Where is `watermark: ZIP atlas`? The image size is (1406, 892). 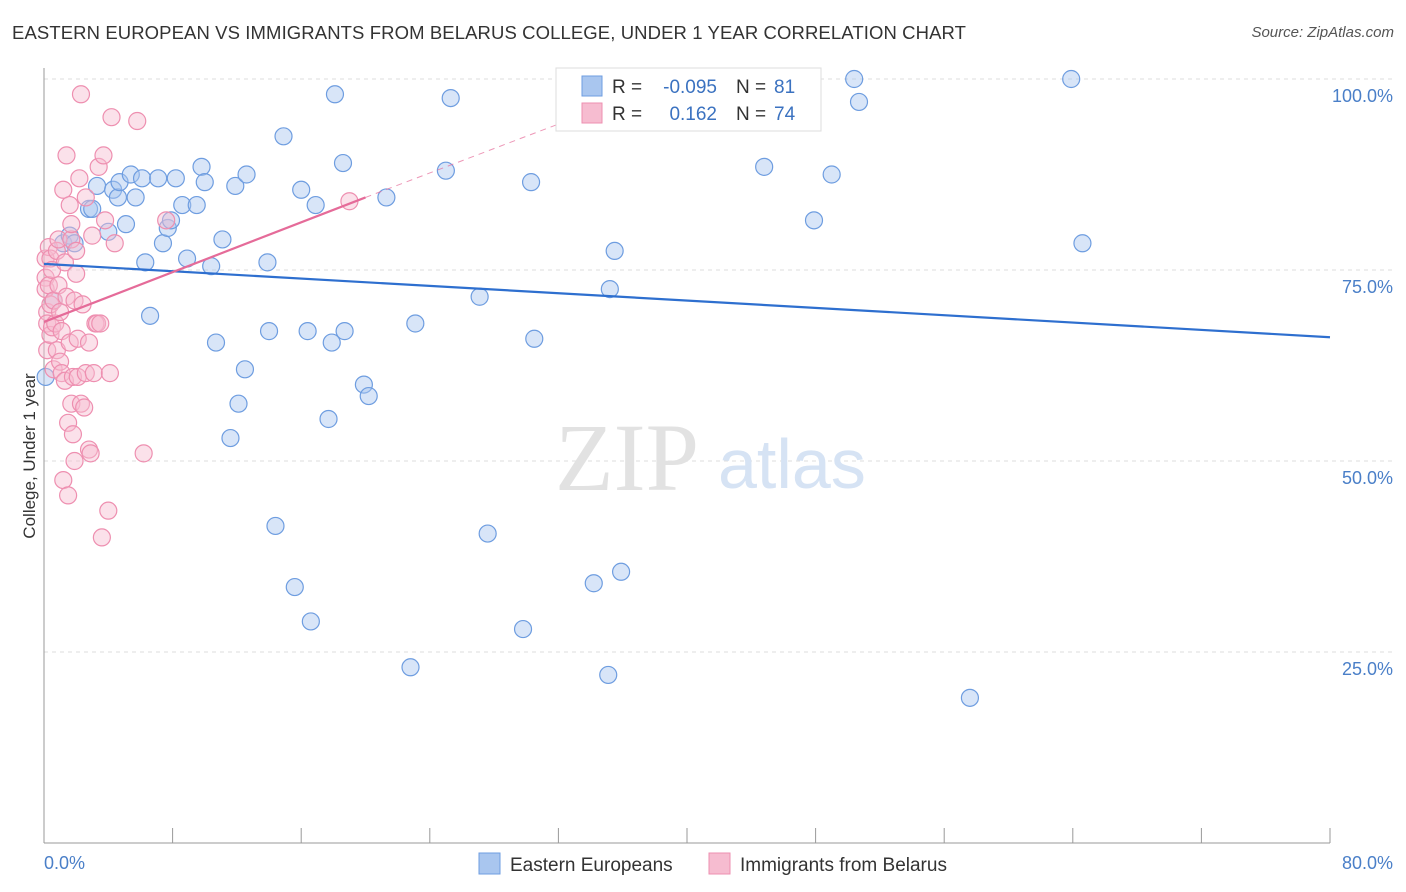
watermark: ZIP atlas is located at coordinates (710, 457).